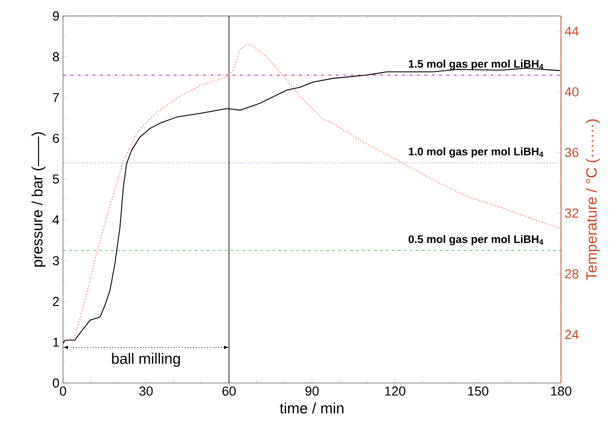 The image size is (616, 433). I want to click on y-tick-label: 5, so click(55, 179).